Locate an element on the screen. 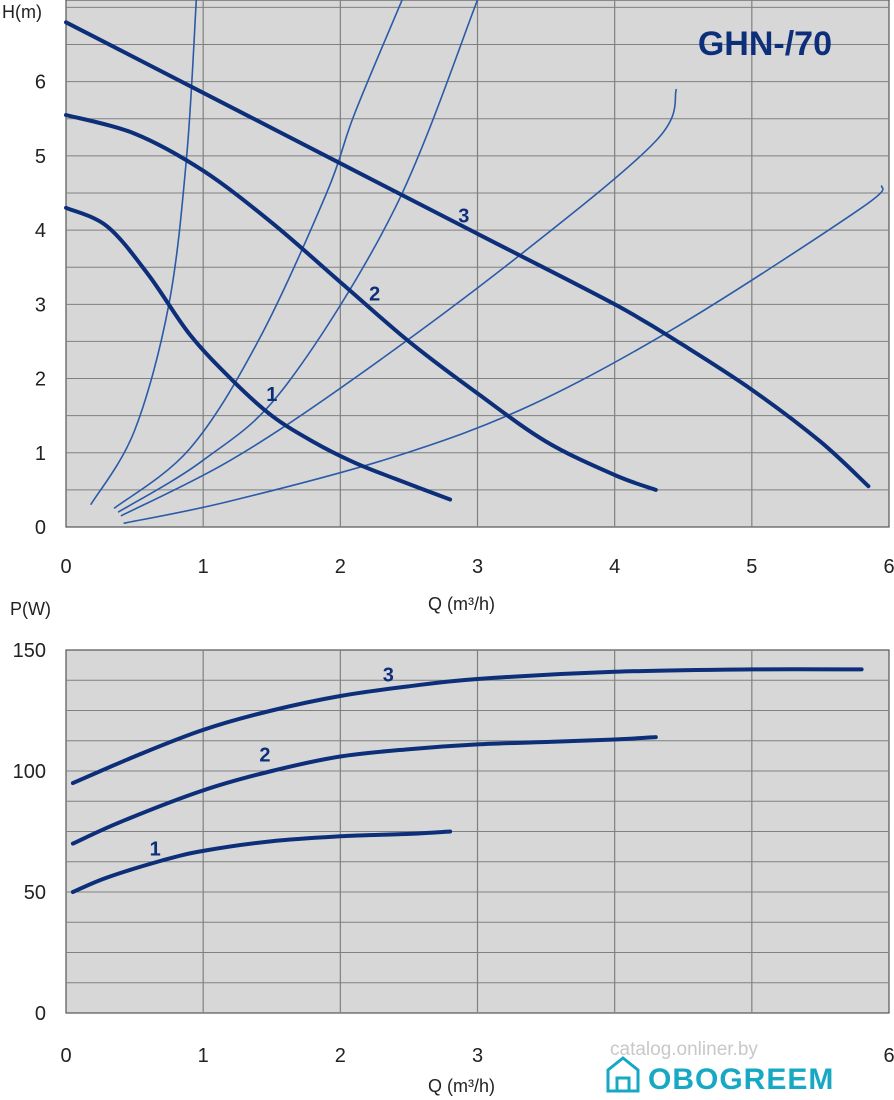 This screenshot has height=1100, width=894. y-tick-label: 150 is located at coordinates (29, 651).